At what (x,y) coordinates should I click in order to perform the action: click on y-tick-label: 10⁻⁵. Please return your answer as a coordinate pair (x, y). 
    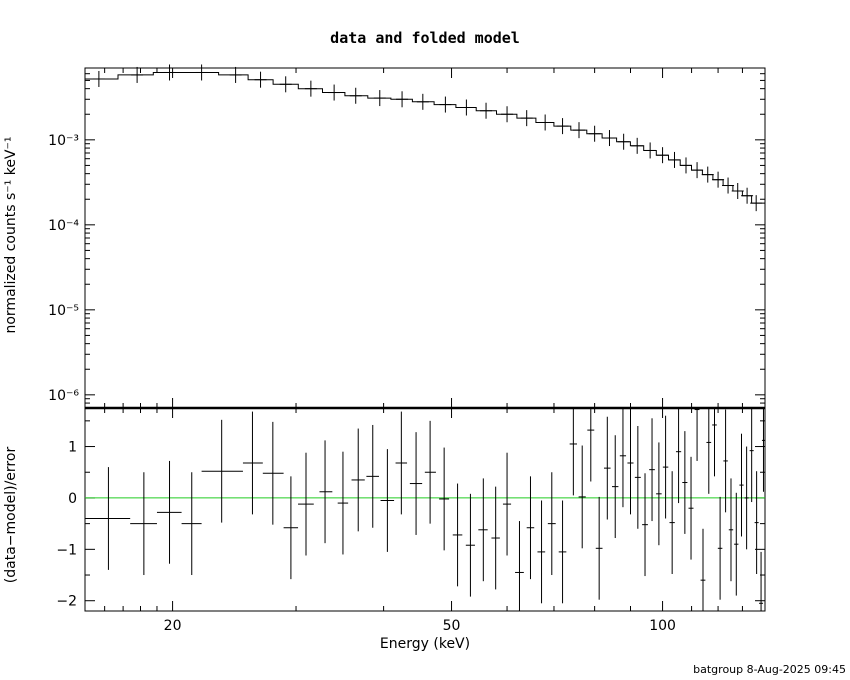
    Looking at the image, I should click on (63, 311).